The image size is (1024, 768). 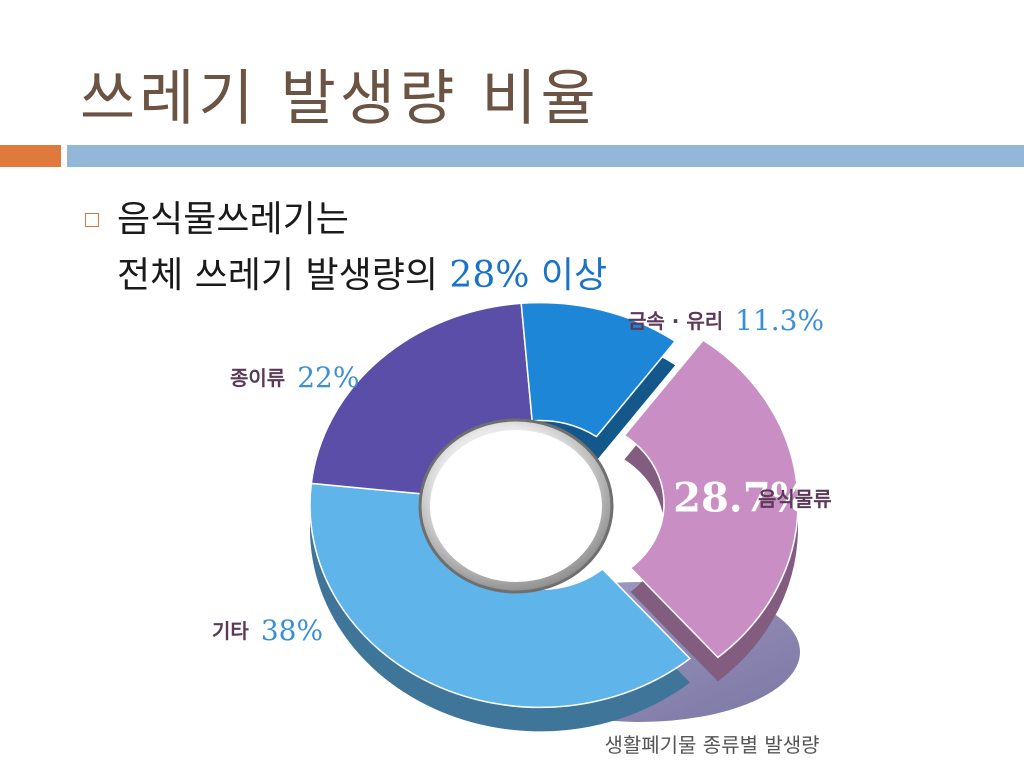 What do you see at coordinates (230, 631) in the screenshot?
I see `slice-name-기타: 기타` at bounding box center [230, 631].